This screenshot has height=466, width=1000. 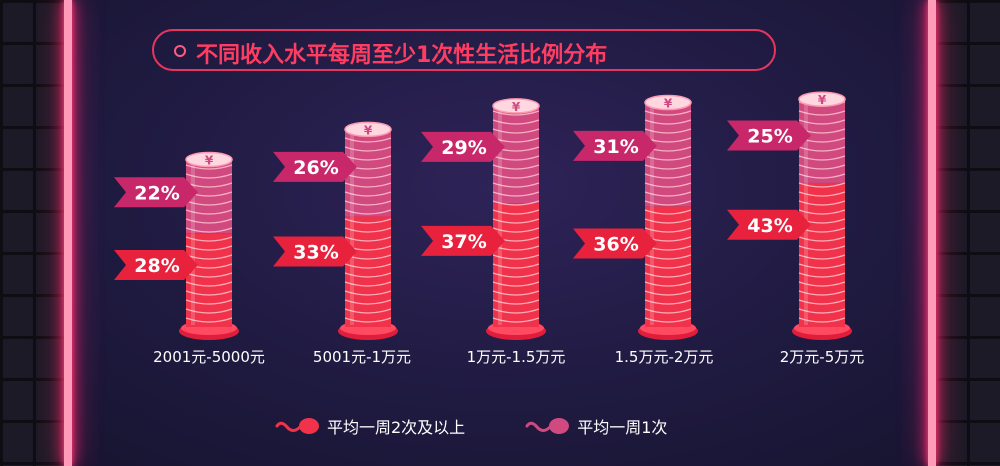 What do you see at coordinates (396, 427) in the screenshot?
I see `legend-label-twice: 平均一周2次及以上` at bounding box center [396, 427].